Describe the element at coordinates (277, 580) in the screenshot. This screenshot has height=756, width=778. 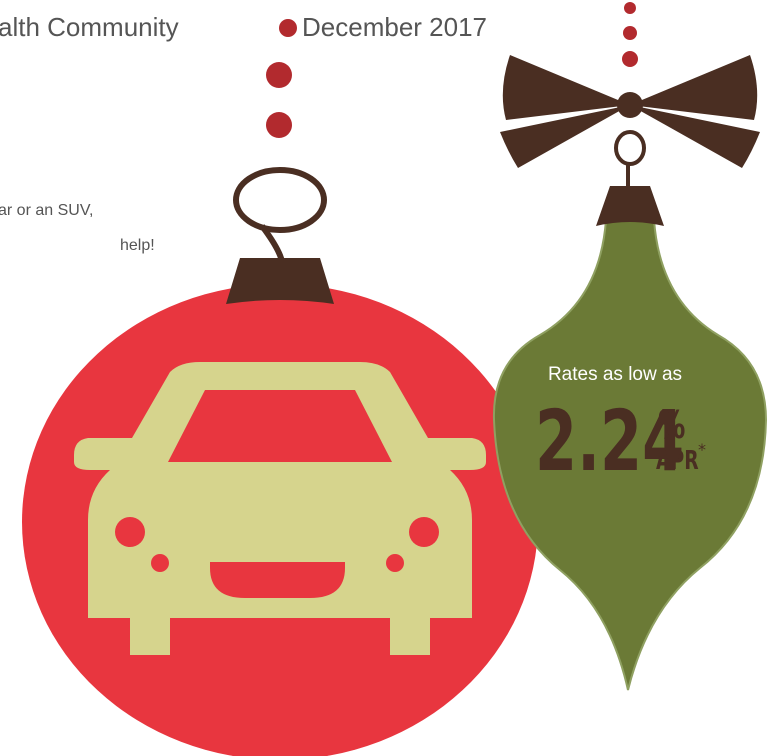
I see `grille` at that location.